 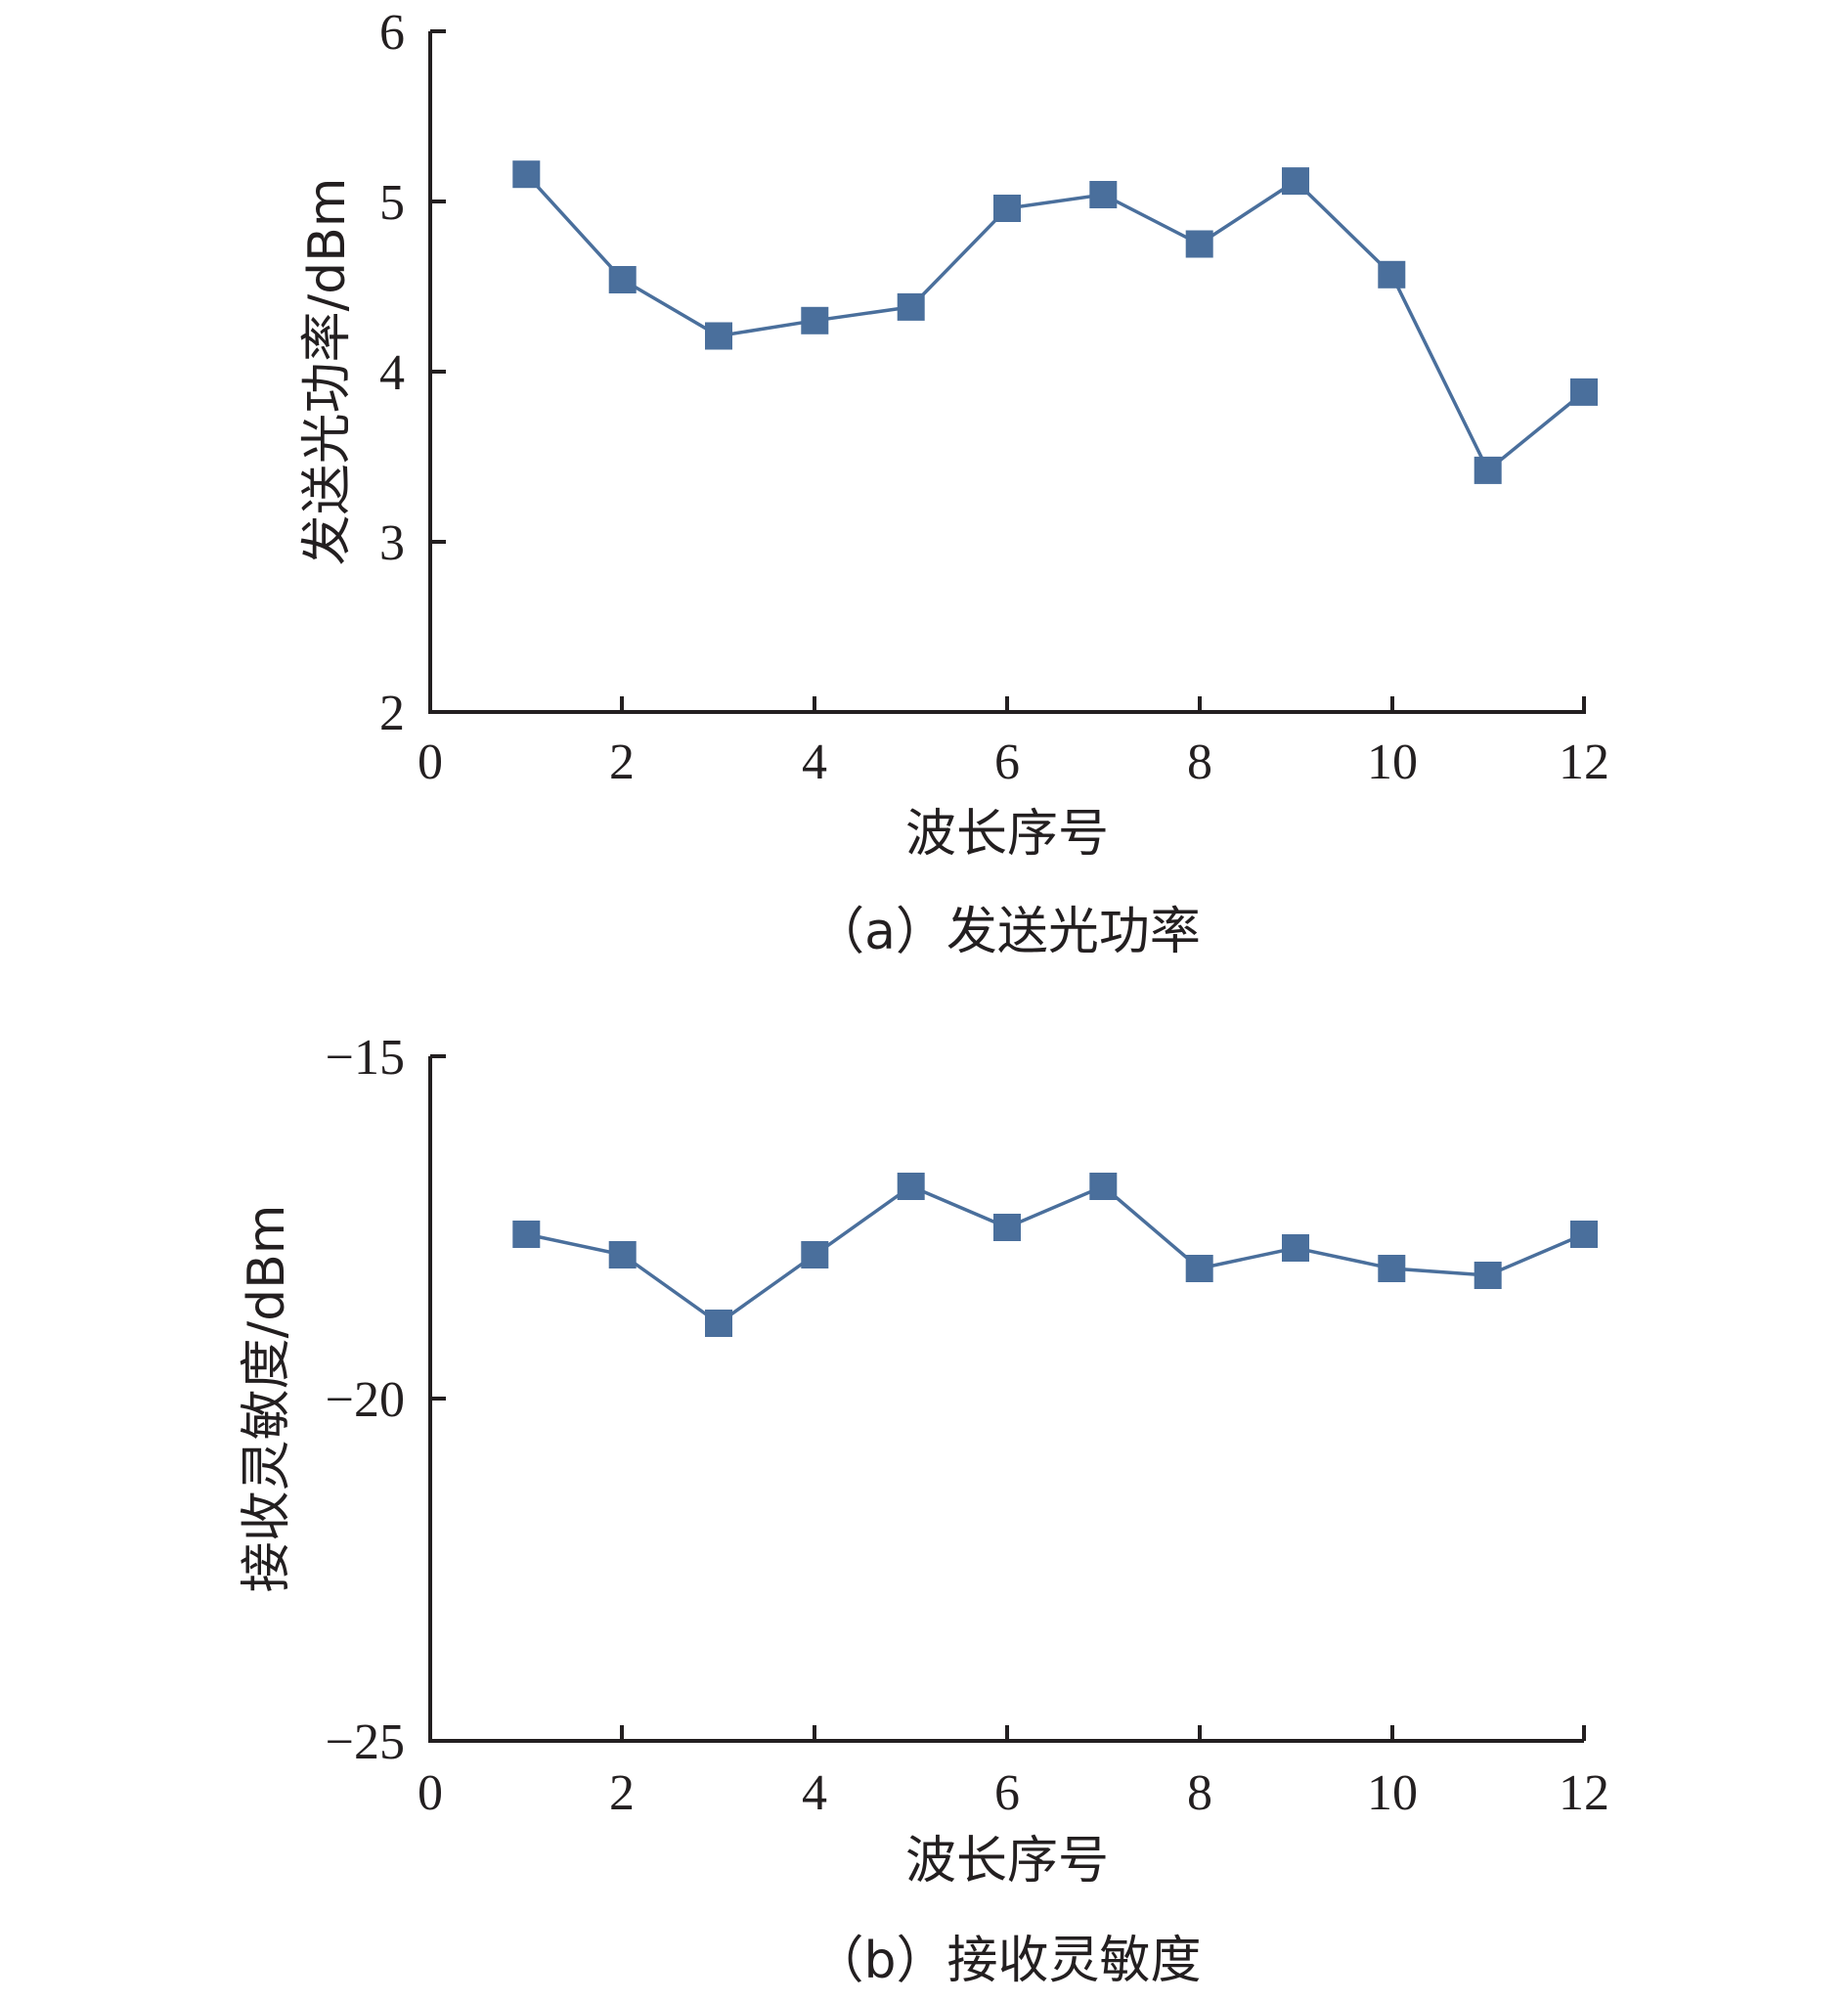 What do you see at coordinates (438, 1398) in the screenshot?
I see `chart-b-y-tick-marks` at bounding box center [438, 1398].